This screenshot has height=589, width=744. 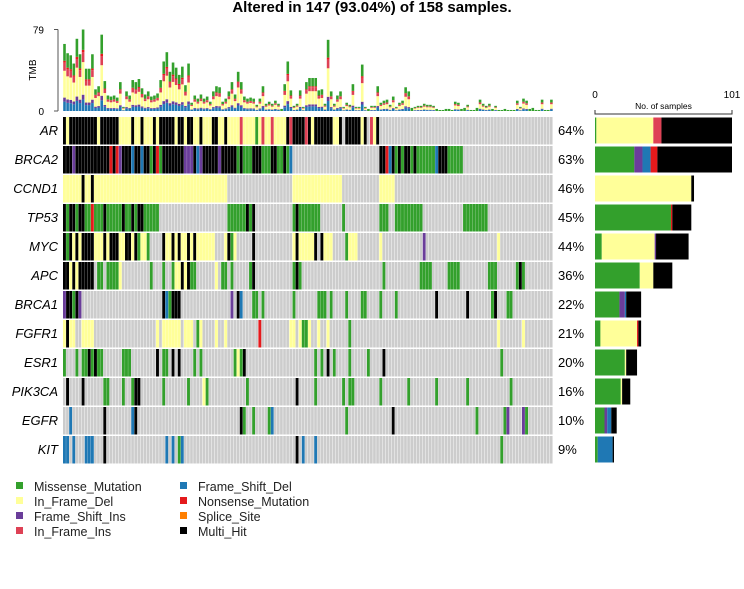 What do you see at coordinates (308, 392) in the screenshot?
I see `gene-row-pik3ca` at bounding box center [308, 392].